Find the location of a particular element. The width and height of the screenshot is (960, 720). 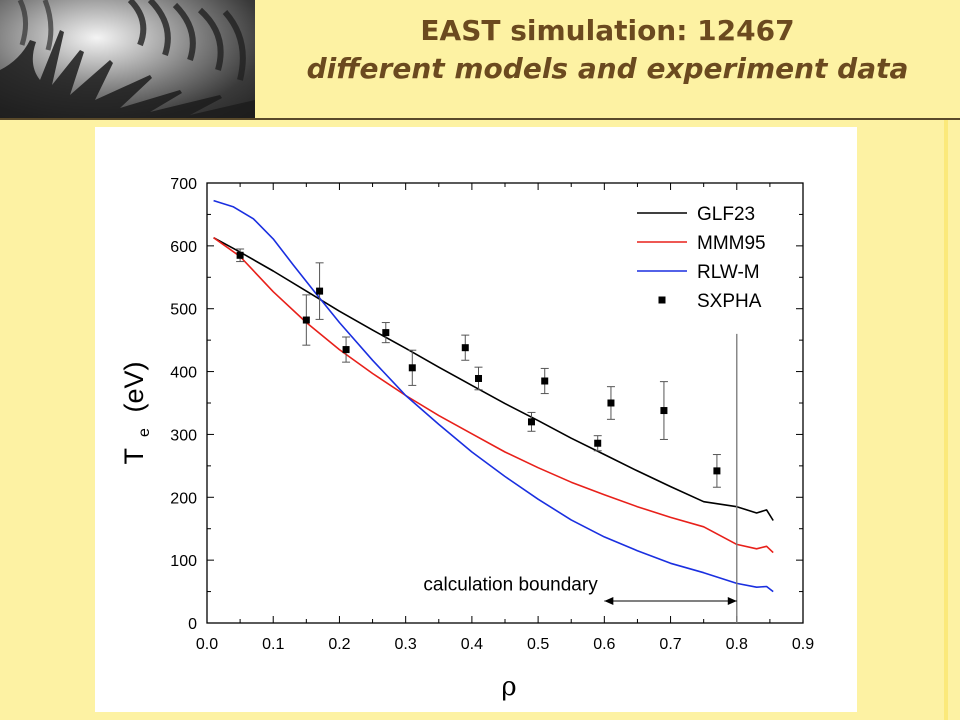

y-tick-label-1: 100 is located at coordinates (183, 561).